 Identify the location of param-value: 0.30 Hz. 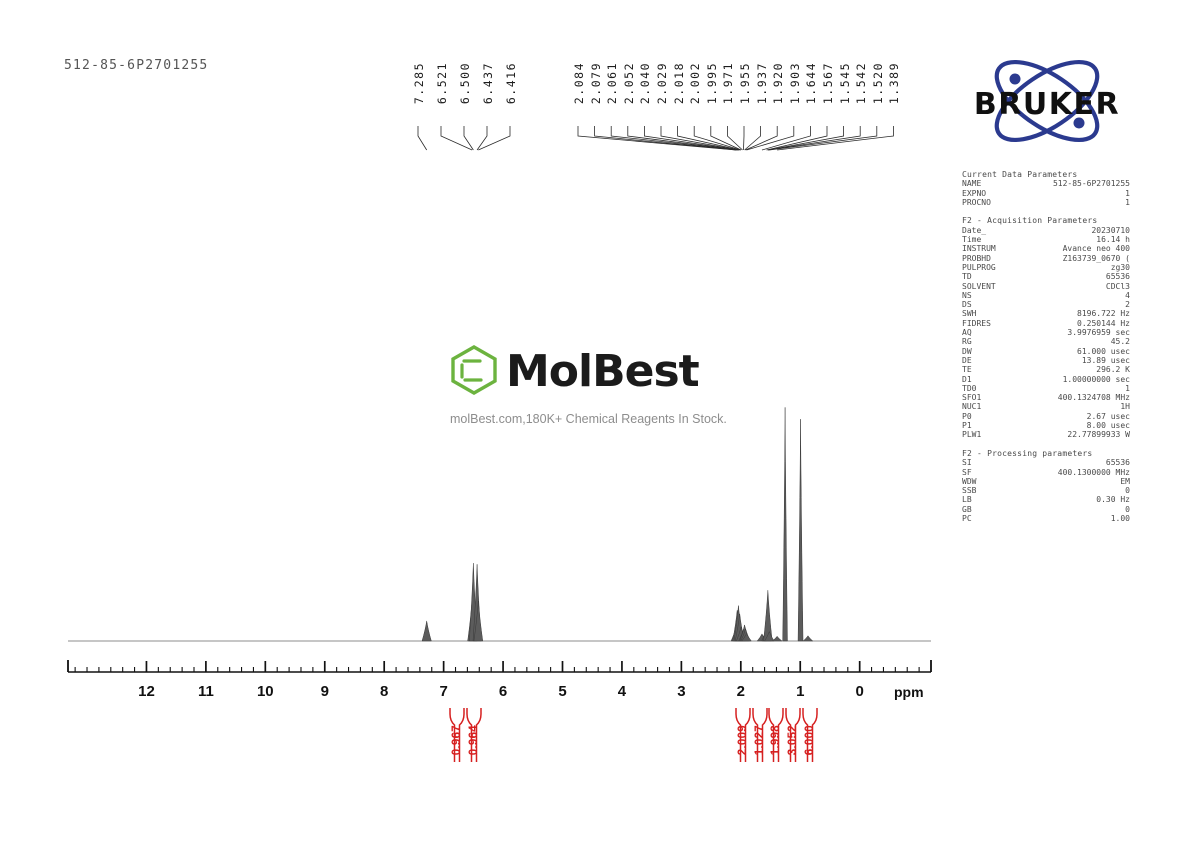
(1113, 500).